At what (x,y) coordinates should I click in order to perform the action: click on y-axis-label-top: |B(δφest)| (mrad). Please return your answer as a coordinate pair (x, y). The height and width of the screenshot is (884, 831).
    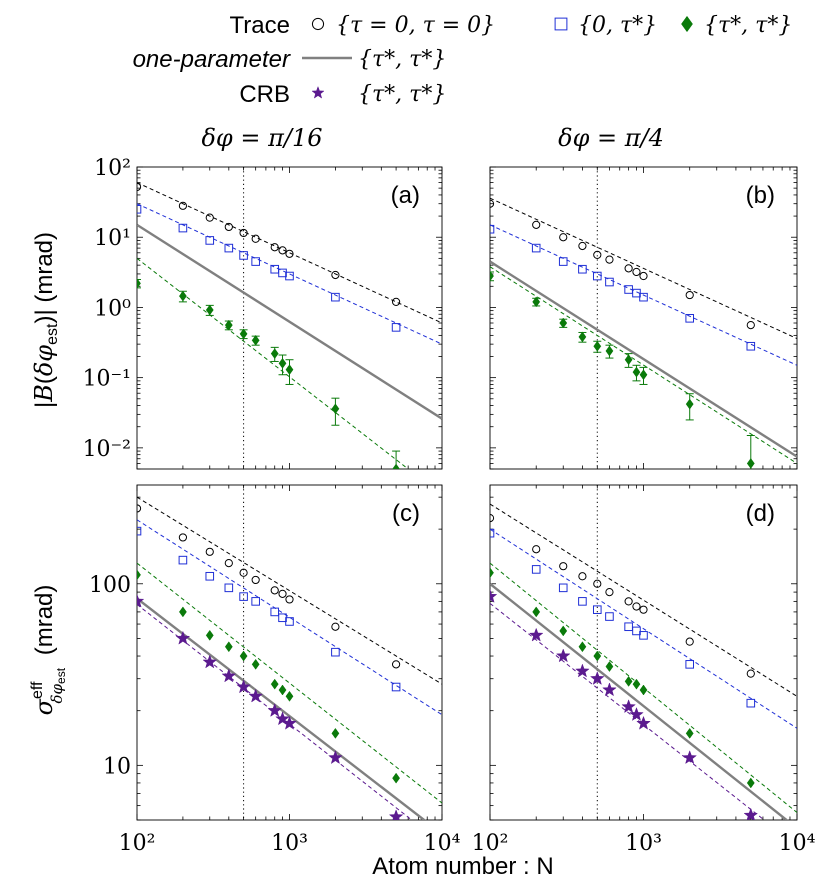
    Looking at the image, I should click on (45, 320).